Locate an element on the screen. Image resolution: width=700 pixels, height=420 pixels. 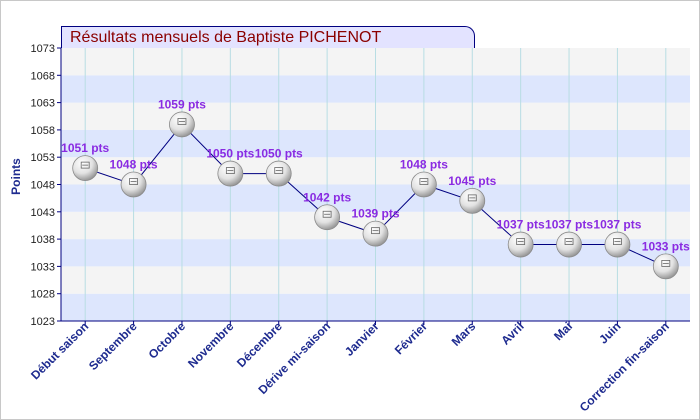
y-tick-label: 1058 is located at coordinates (43, 131).